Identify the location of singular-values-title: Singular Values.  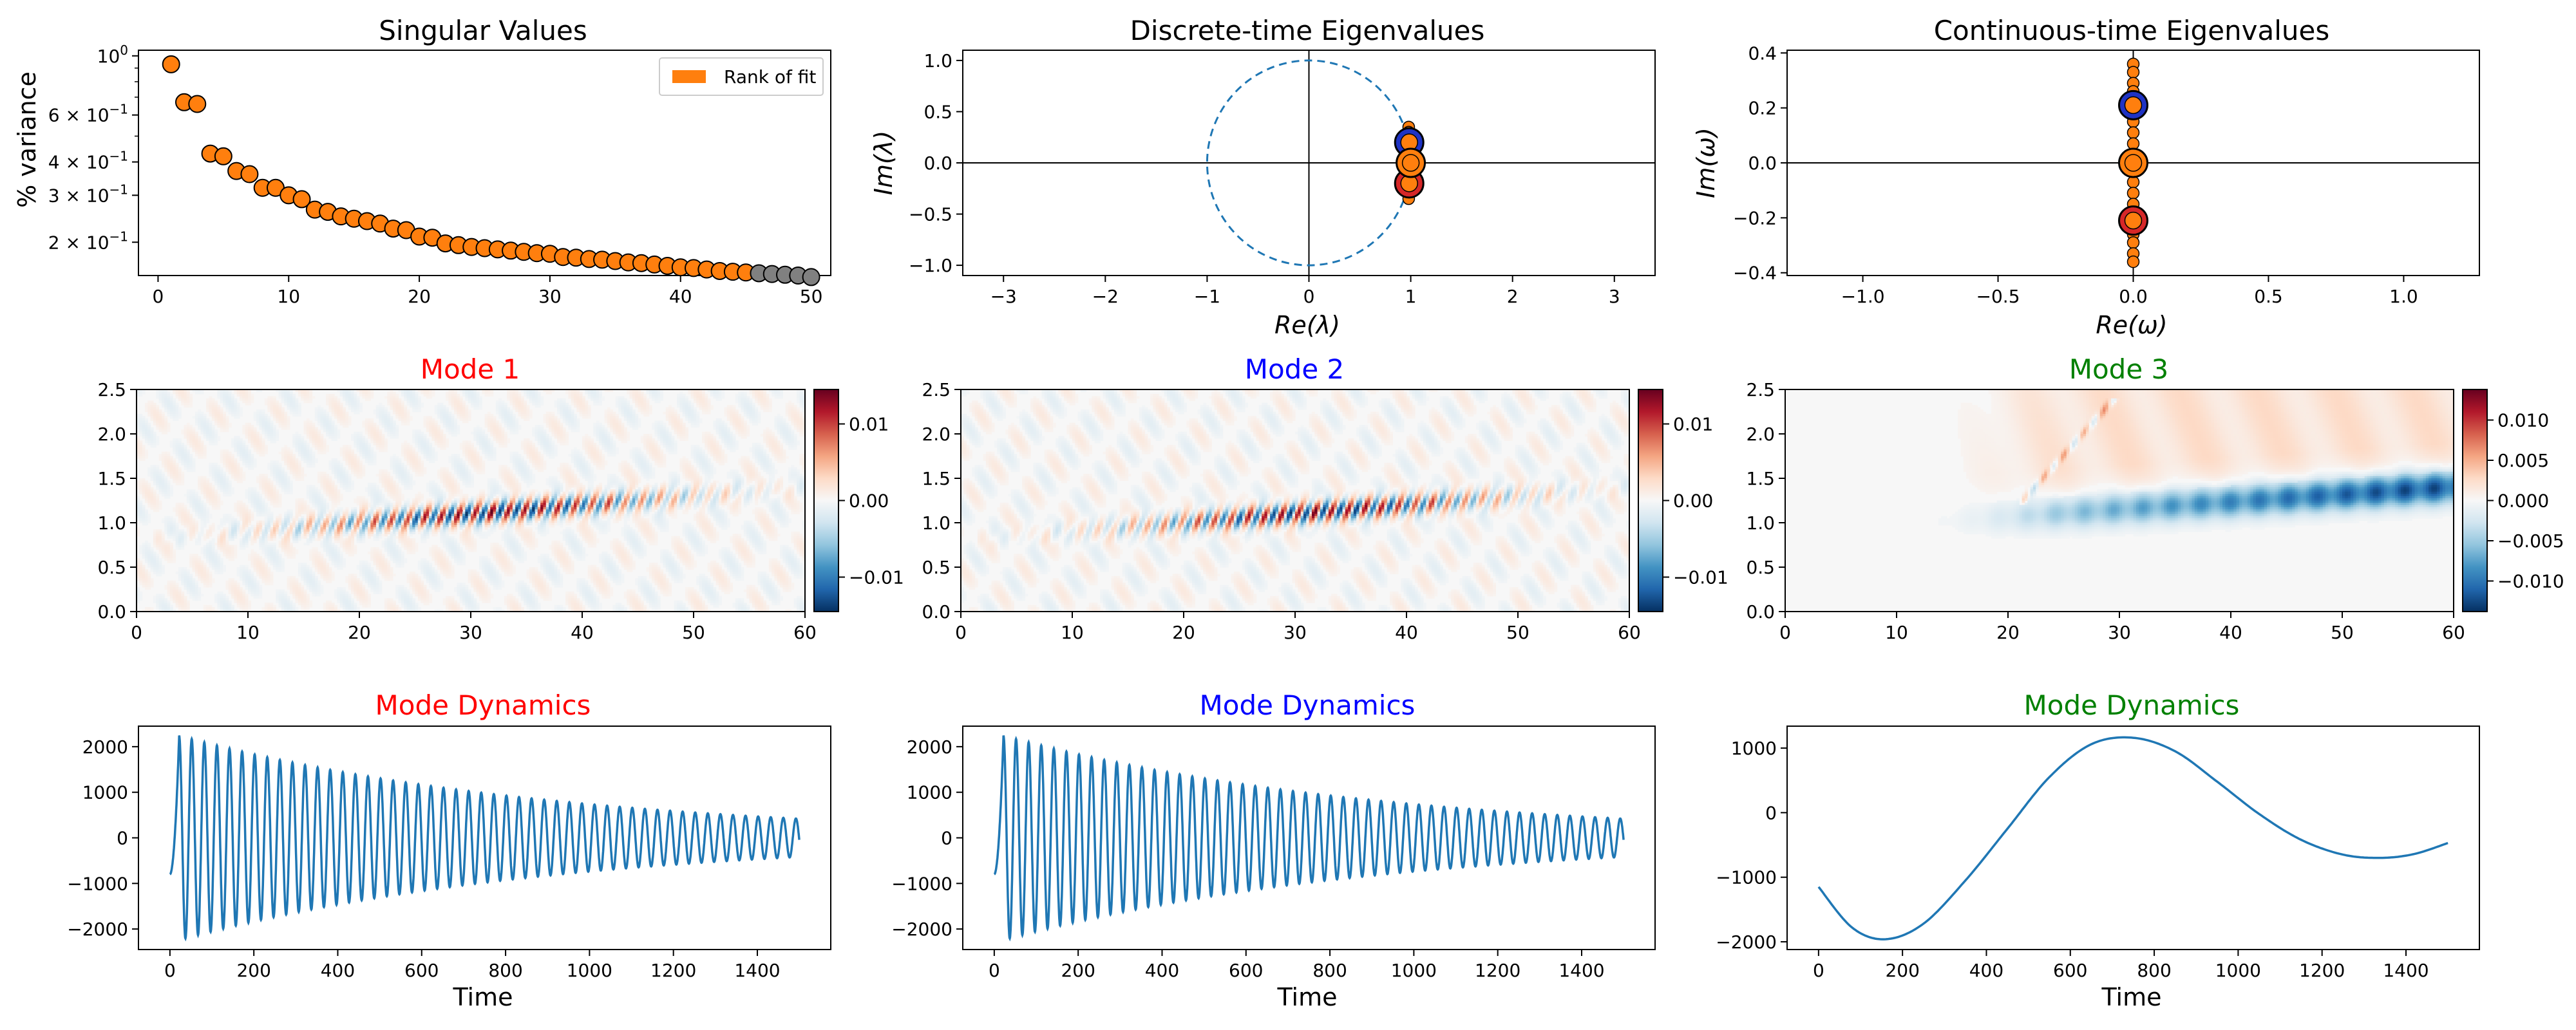
(483, 31).